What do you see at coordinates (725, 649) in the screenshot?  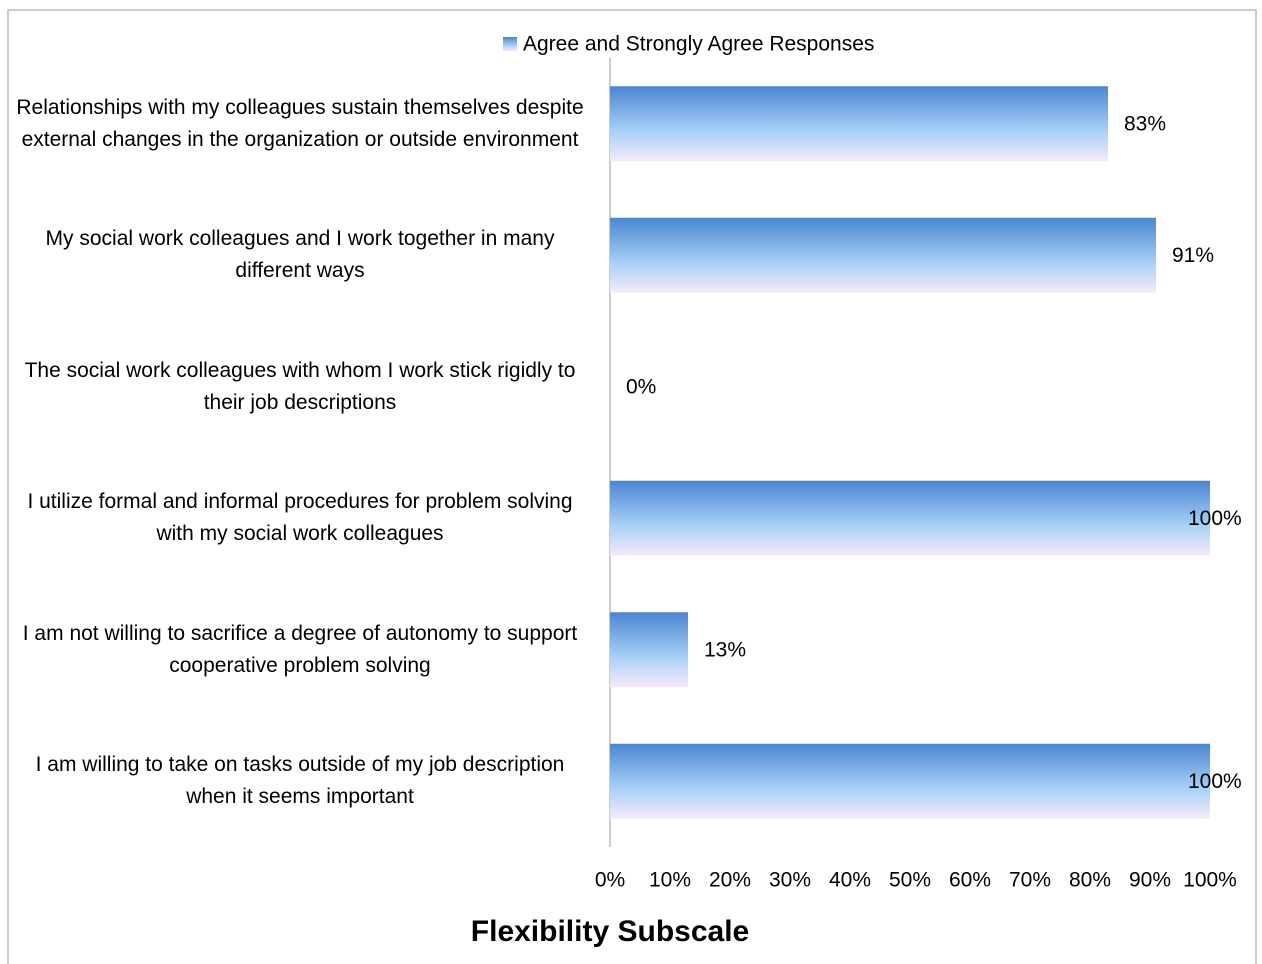 I see `data-label: 13%` at bounding box center [725, 649].